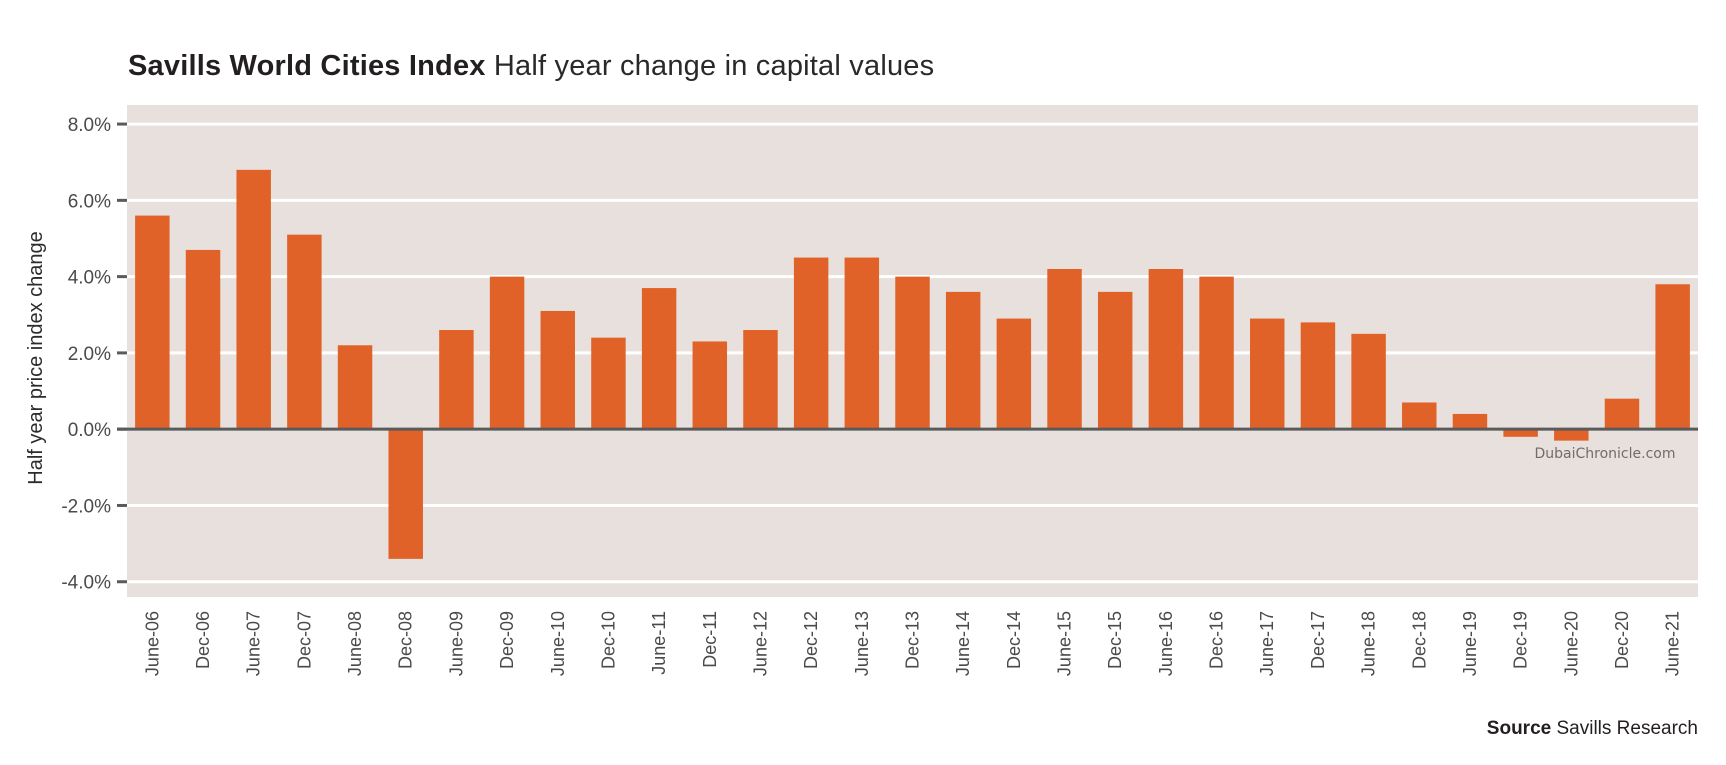  I want to click on x-tick-label: Dec-08, so click(406, 640).